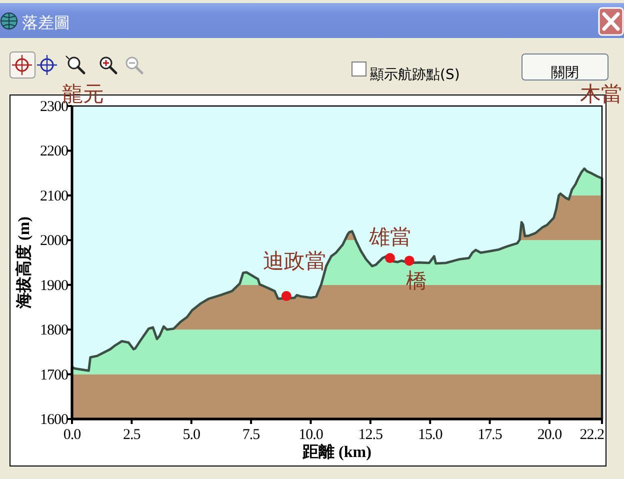 Image resolution: width=624 pixels, height=479 pixels. Describe the element at coordinates (46, 22) in the screenshot. I see `chart-title: 落差圖` at that location.